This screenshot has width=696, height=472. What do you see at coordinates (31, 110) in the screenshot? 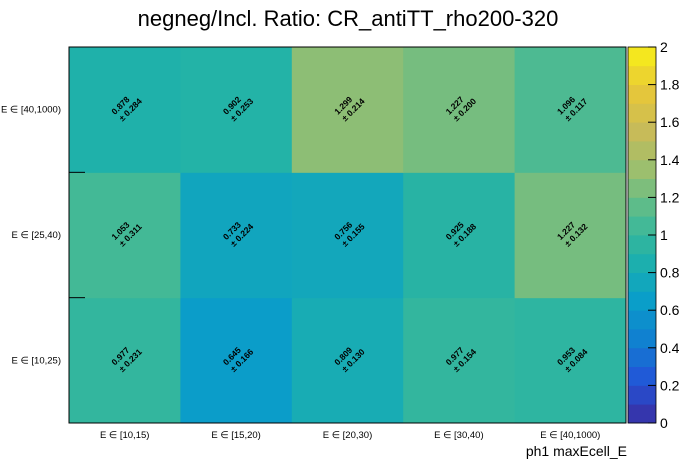
I see `y-tick-label: E ∈ [40,1000)` at bounding box center [31, 110].